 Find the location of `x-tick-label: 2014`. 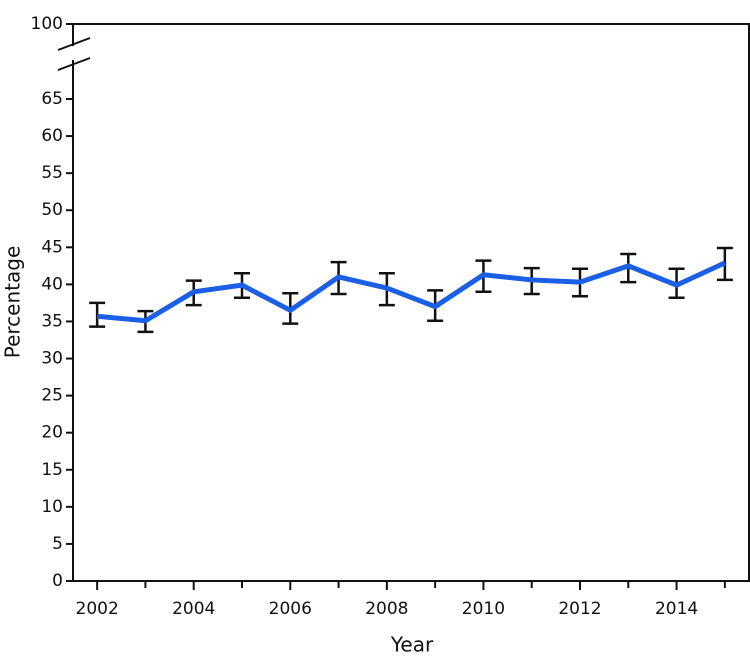

x-tick-label: 2014 is located at coordinates (676, 609).